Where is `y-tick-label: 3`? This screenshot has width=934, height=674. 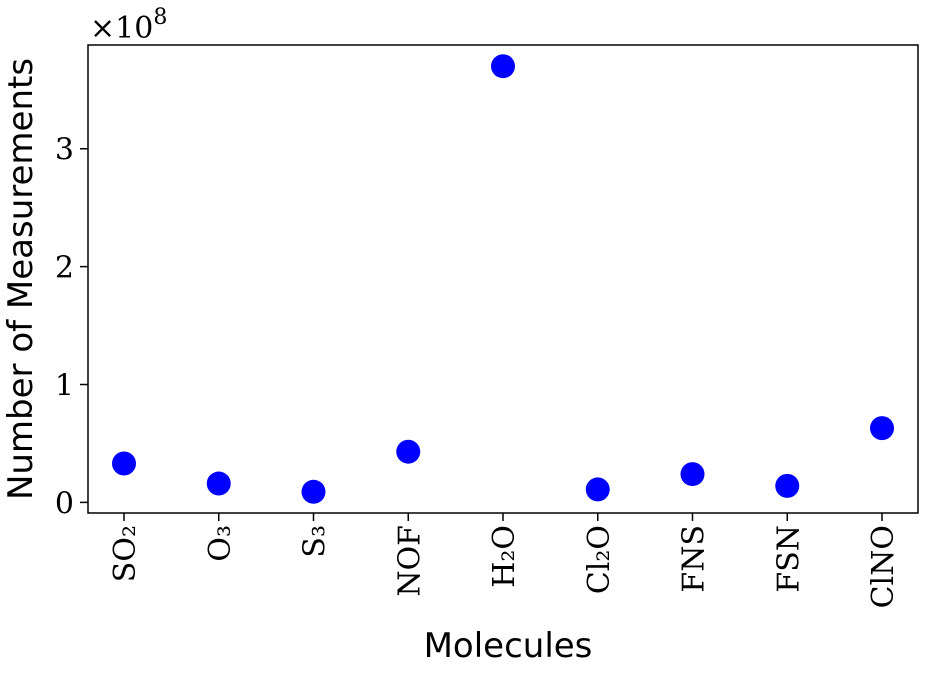
y-tick-label: 3 is located at coordinates (64, 150).